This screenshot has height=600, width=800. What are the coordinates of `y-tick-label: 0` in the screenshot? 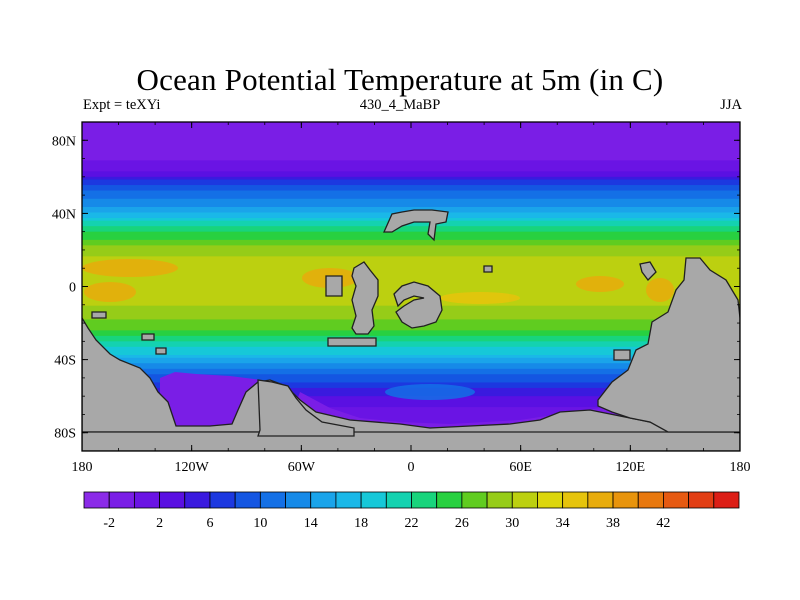 It's located at (72, 288).